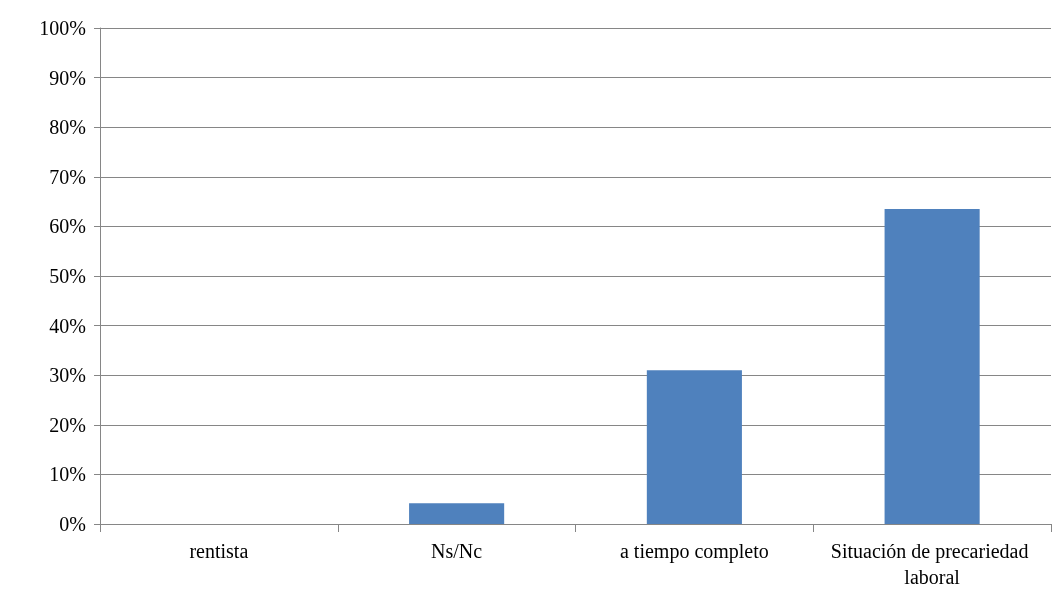 The width and height of the screenshot is (1059, 599). Describe the element at coordinates (457, 551) in the screenshot. I see `x-tick-label: Ns/Nc` at that location.